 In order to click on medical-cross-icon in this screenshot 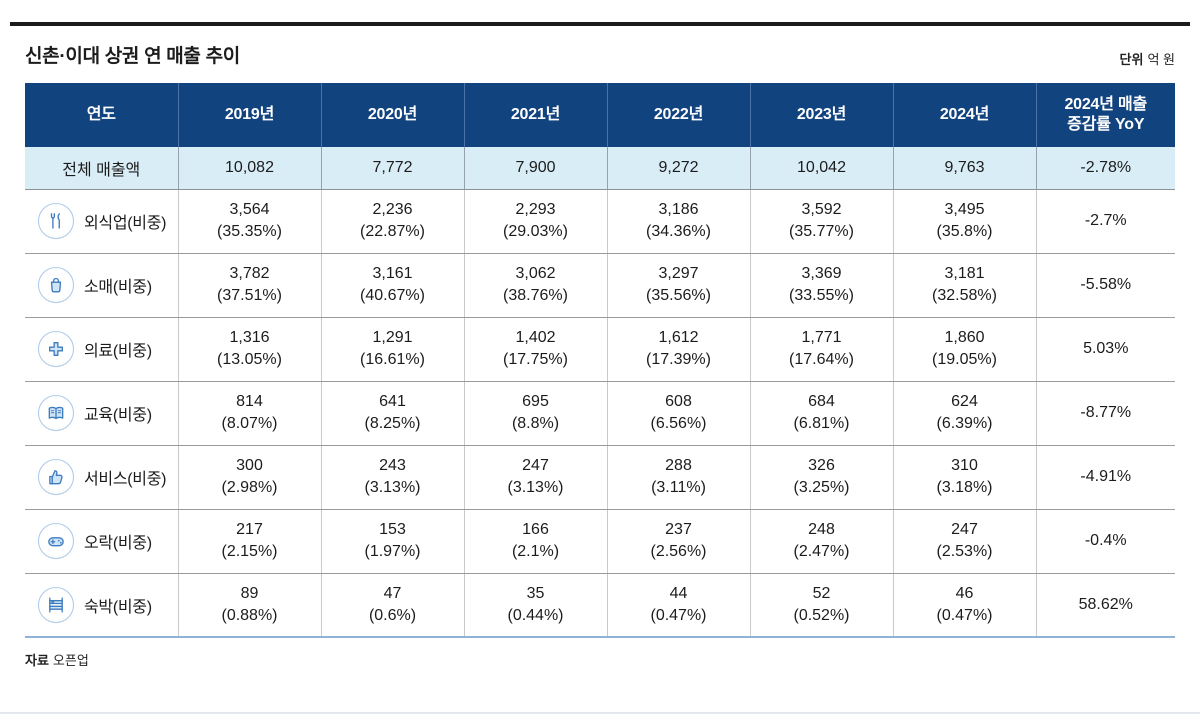, I will do `click(56, 349)`.